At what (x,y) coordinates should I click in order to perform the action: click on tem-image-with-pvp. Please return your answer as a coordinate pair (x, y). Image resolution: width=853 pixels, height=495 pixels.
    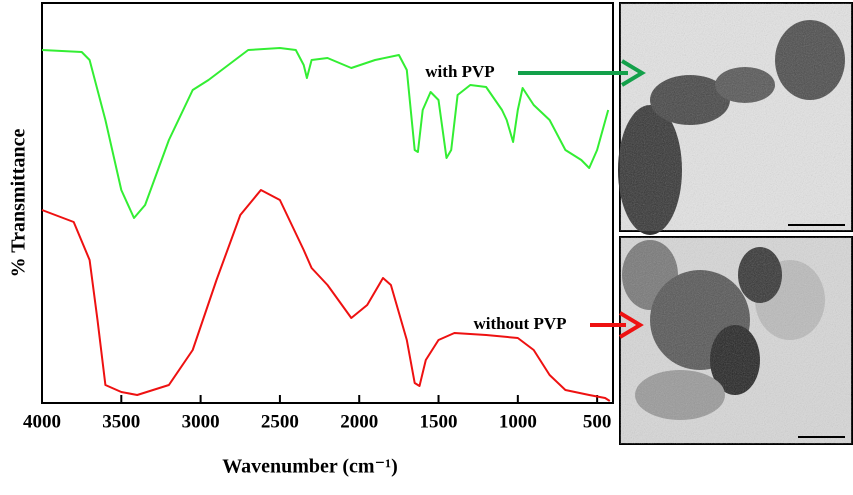
    Looking at the image, I should click on (735, 118).